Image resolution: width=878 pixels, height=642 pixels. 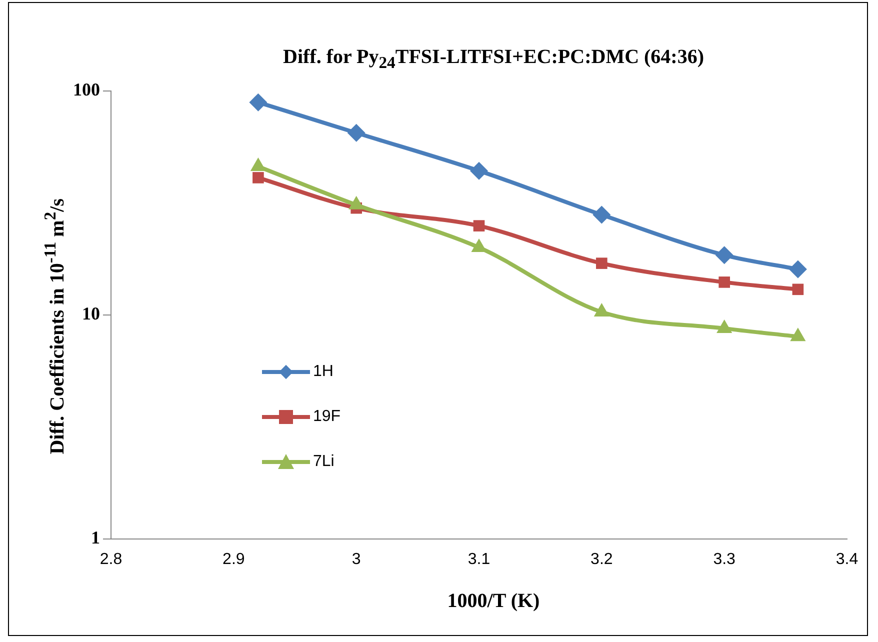 What do you see at coordinates (479, 559) in the screenshot?
I see `x-tick-label: 3.1` at bounding box center [479, 559].